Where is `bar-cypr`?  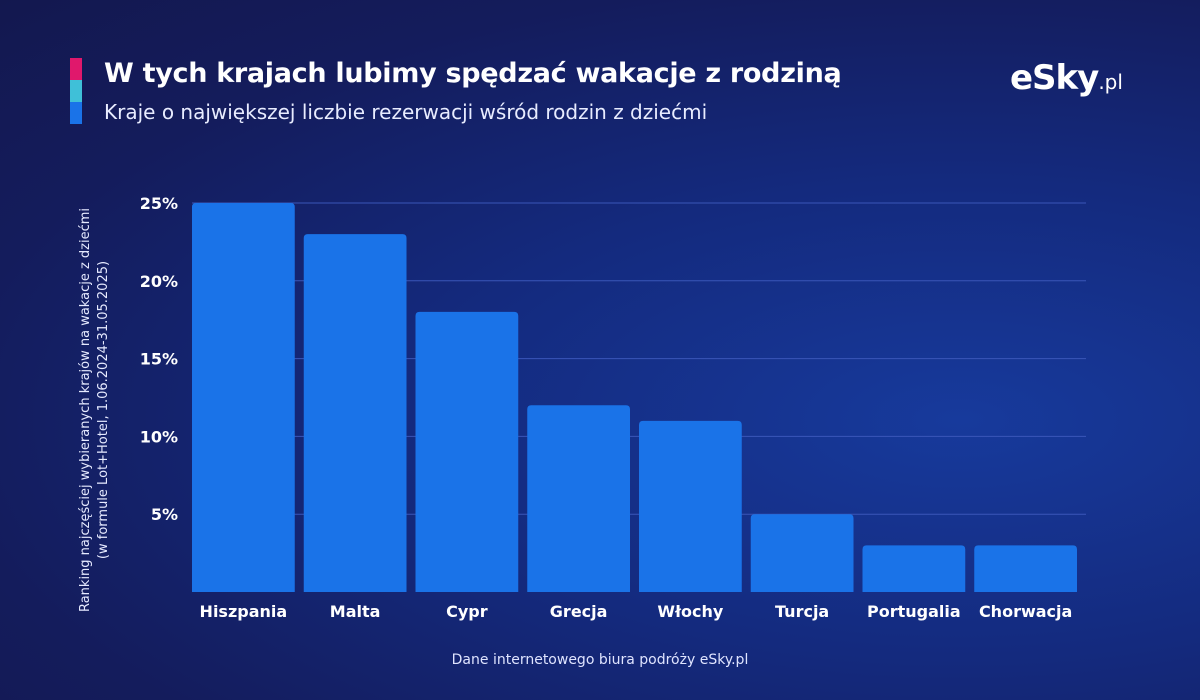 bar-cypr is located at coordinates (467, 451).